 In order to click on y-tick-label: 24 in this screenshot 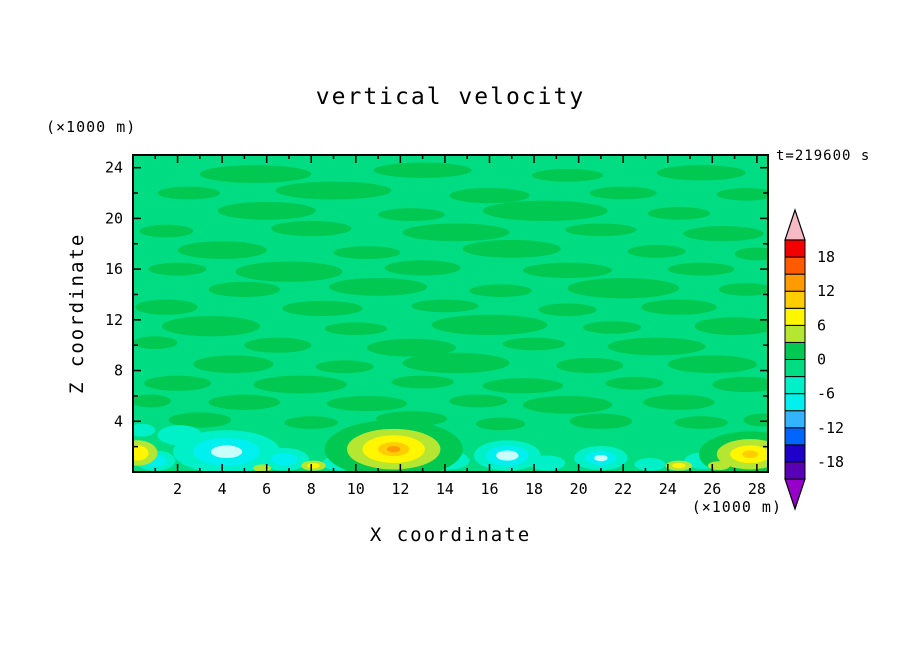, I will do `click(114, 168)`.